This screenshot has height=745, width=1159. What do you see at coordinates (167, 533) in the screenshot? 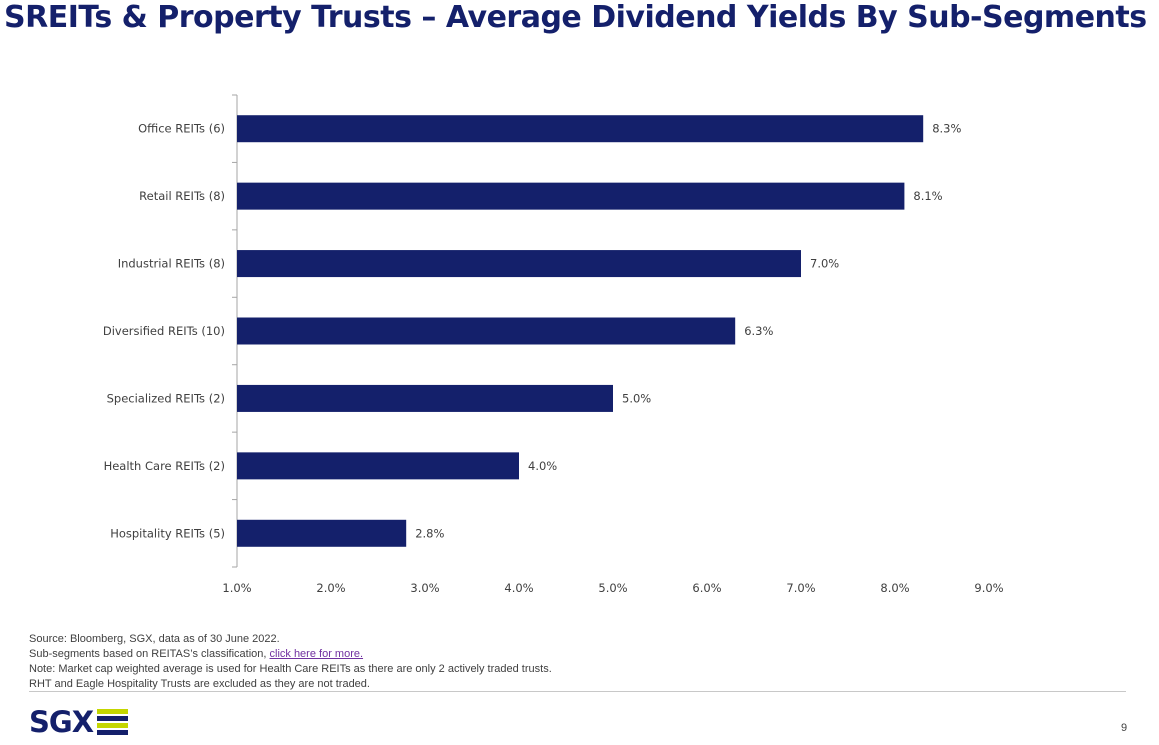
I see `category-label: Hospitality REITs (5)` at bounding box center [167, 533].